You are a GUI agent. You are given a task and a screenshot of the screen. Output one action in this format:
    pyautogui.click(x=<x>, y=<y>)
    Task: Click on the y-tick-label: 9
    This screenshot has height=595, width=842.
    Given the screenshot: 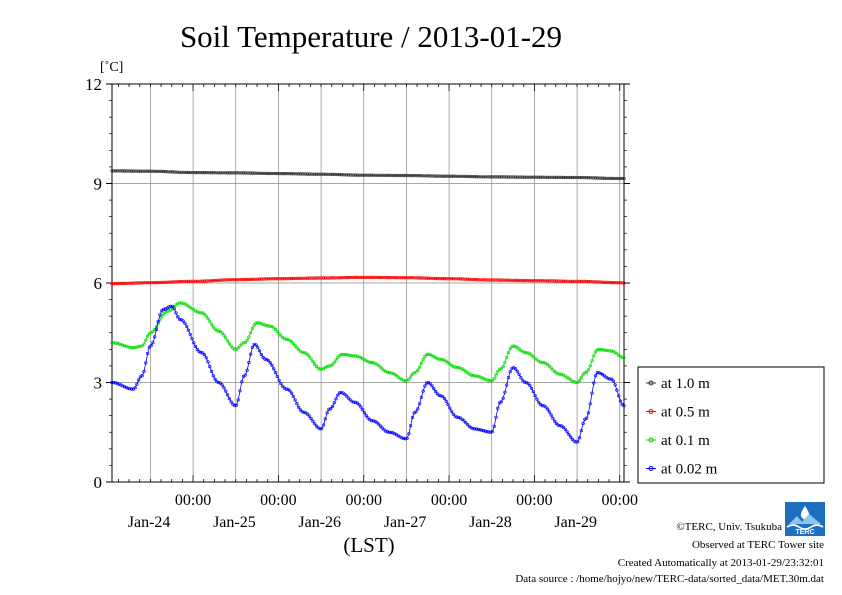 What is the action you would take?
    pyautogui.click(x=98, y=184)
    